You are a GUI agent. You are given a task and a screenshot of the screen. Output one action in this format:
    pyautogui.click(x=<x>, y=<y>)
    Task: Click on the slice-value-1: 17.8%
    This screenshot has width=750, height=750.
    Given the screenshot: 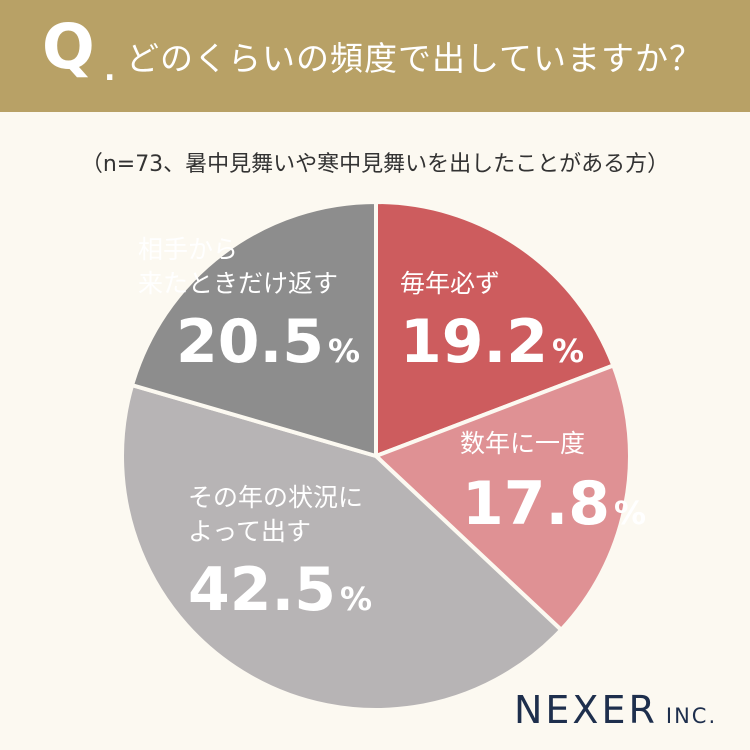 What is the action you would take?
    pyautogui.click(x=554, y=504)
    